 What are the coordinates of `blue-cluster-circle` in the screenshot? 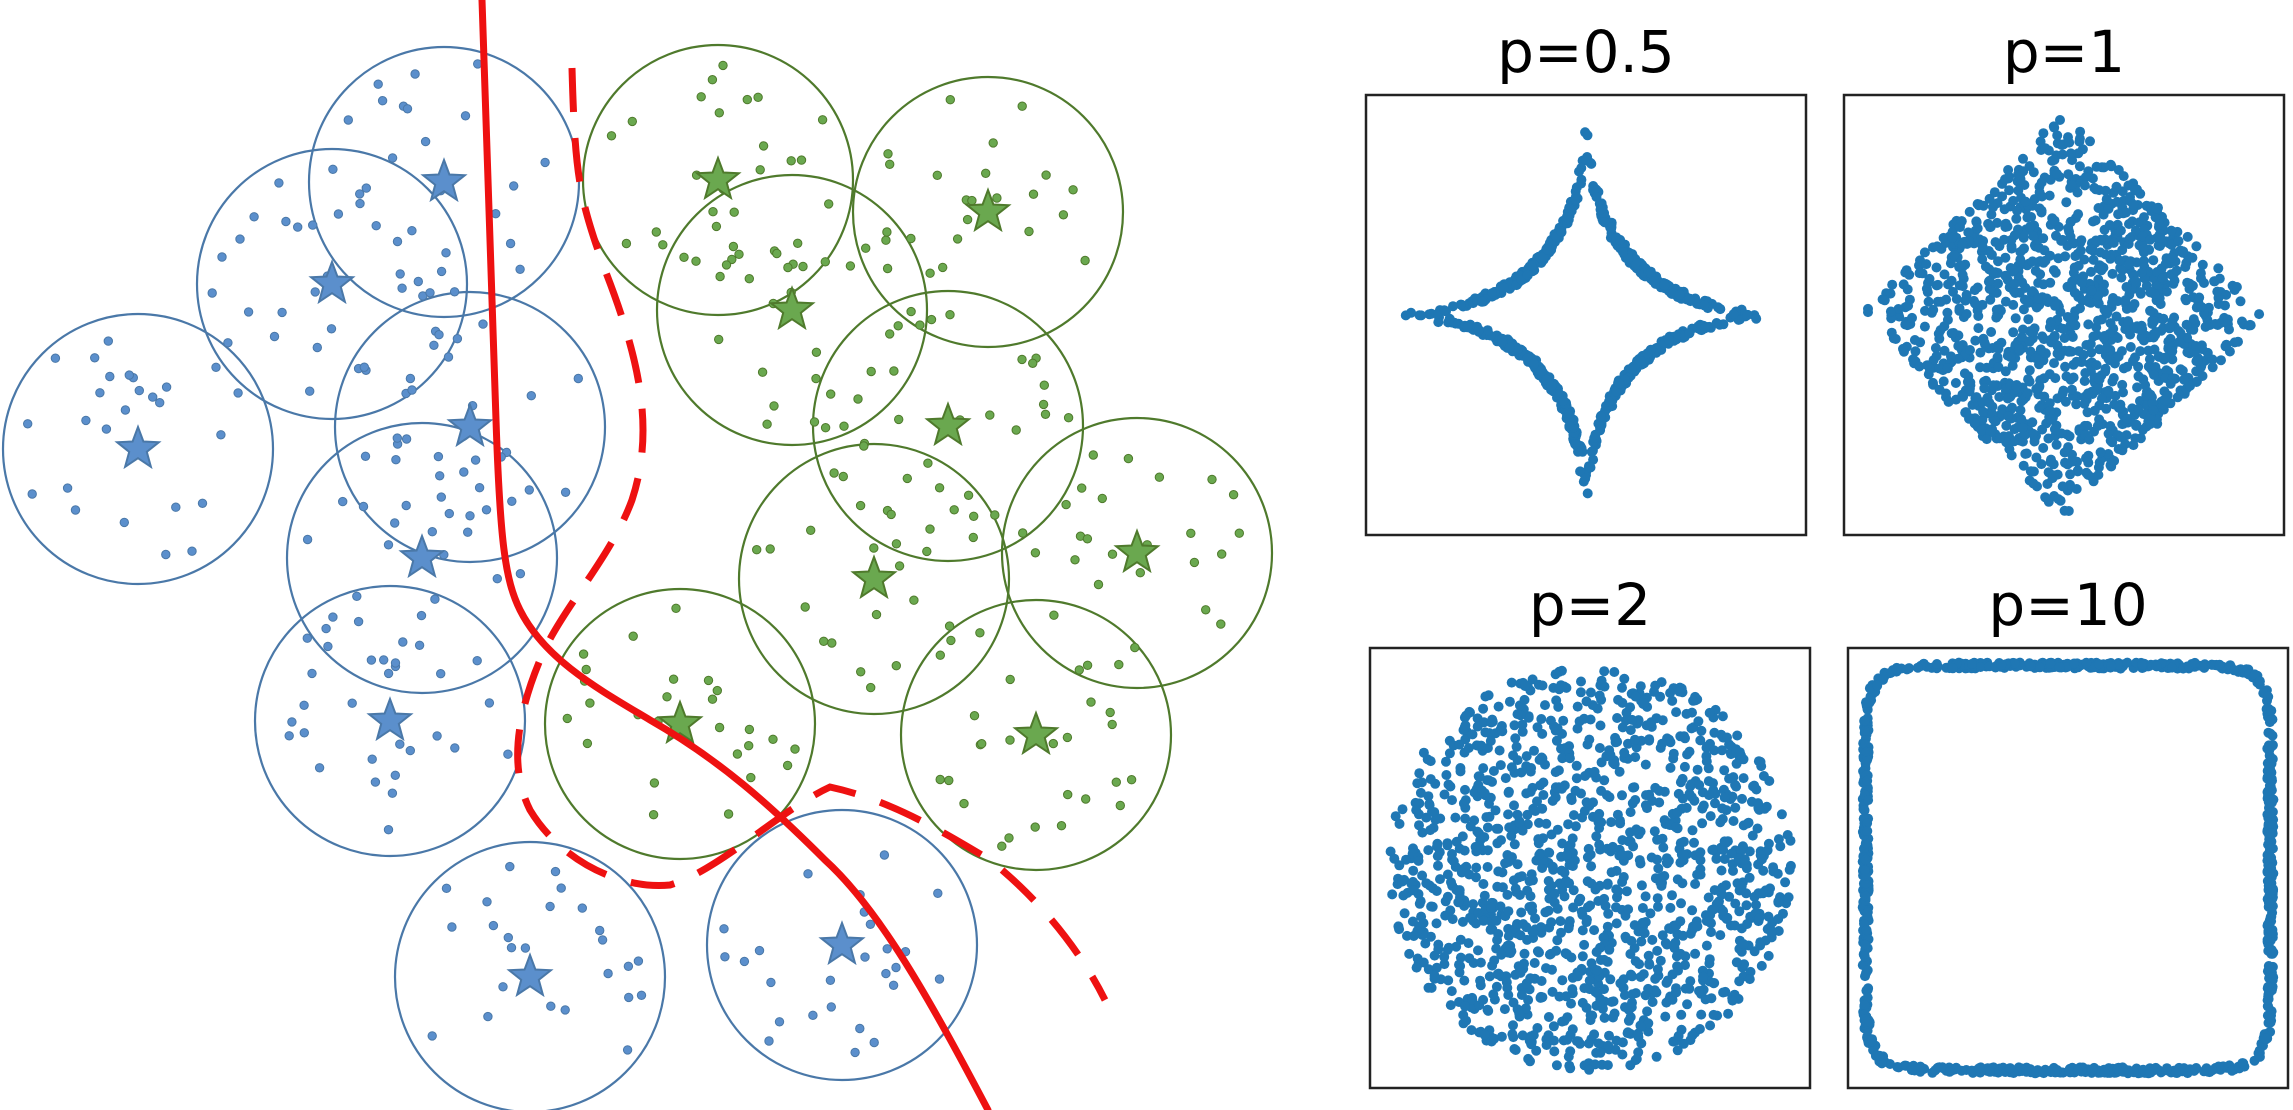 It's located at (530, 975).